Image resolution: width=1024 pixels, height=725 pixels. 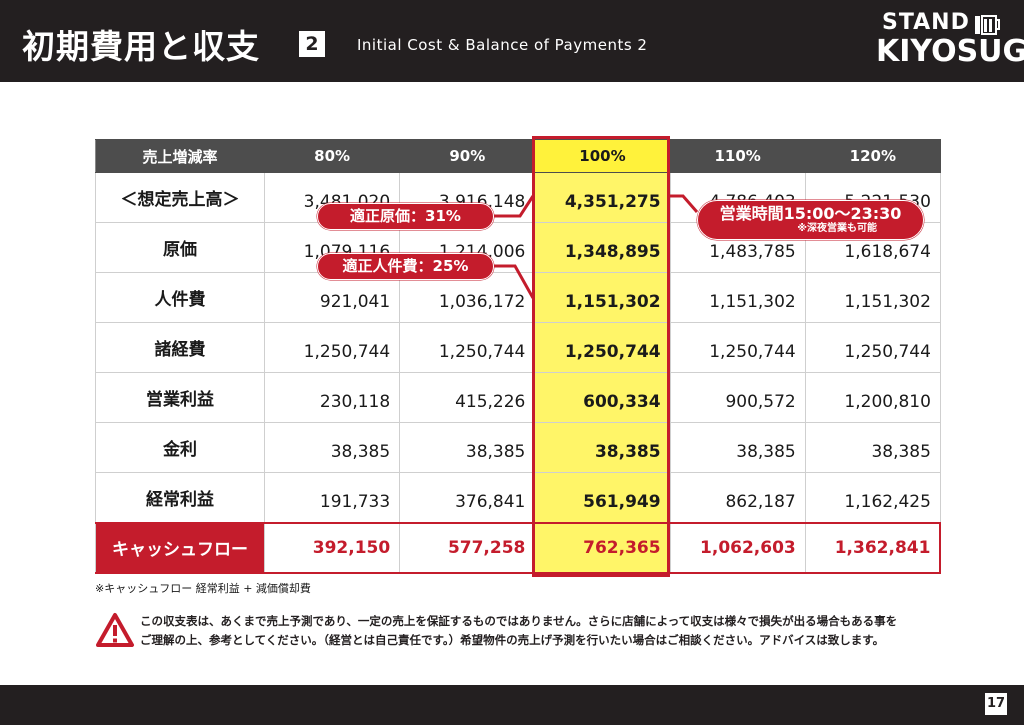 What do you see at coordinates (602, 156) in the screenshot?
I see `header-cell-highlight: 100%` at bounding box center [602, 156].